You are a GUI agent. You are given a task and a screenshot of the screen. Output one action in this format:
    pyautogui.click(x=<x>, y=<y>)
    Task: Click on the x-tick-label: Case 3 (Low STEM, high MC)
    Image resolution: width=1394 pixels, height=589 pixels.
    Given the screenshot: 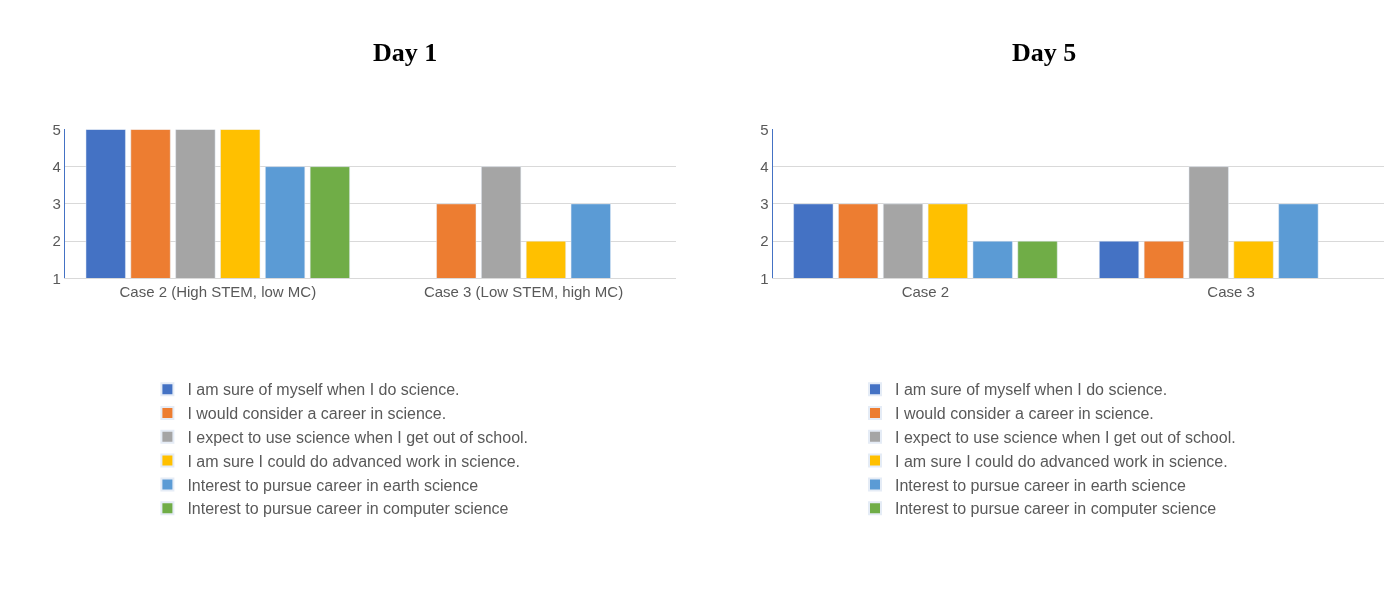 What is the action you would take?
    pyautogui.click(x=523, y=292)
    